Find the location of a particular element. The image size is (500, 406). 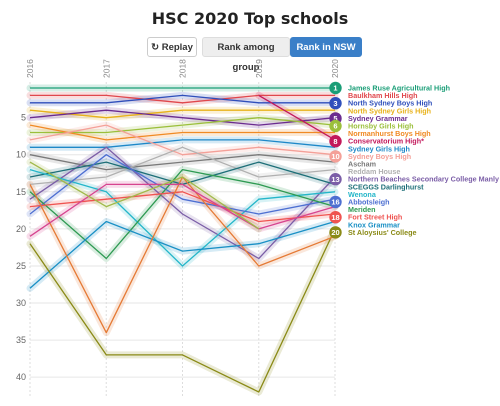

series-label-sydney-girls-high: Sydney Girls High is located at coordinates (379, 148).